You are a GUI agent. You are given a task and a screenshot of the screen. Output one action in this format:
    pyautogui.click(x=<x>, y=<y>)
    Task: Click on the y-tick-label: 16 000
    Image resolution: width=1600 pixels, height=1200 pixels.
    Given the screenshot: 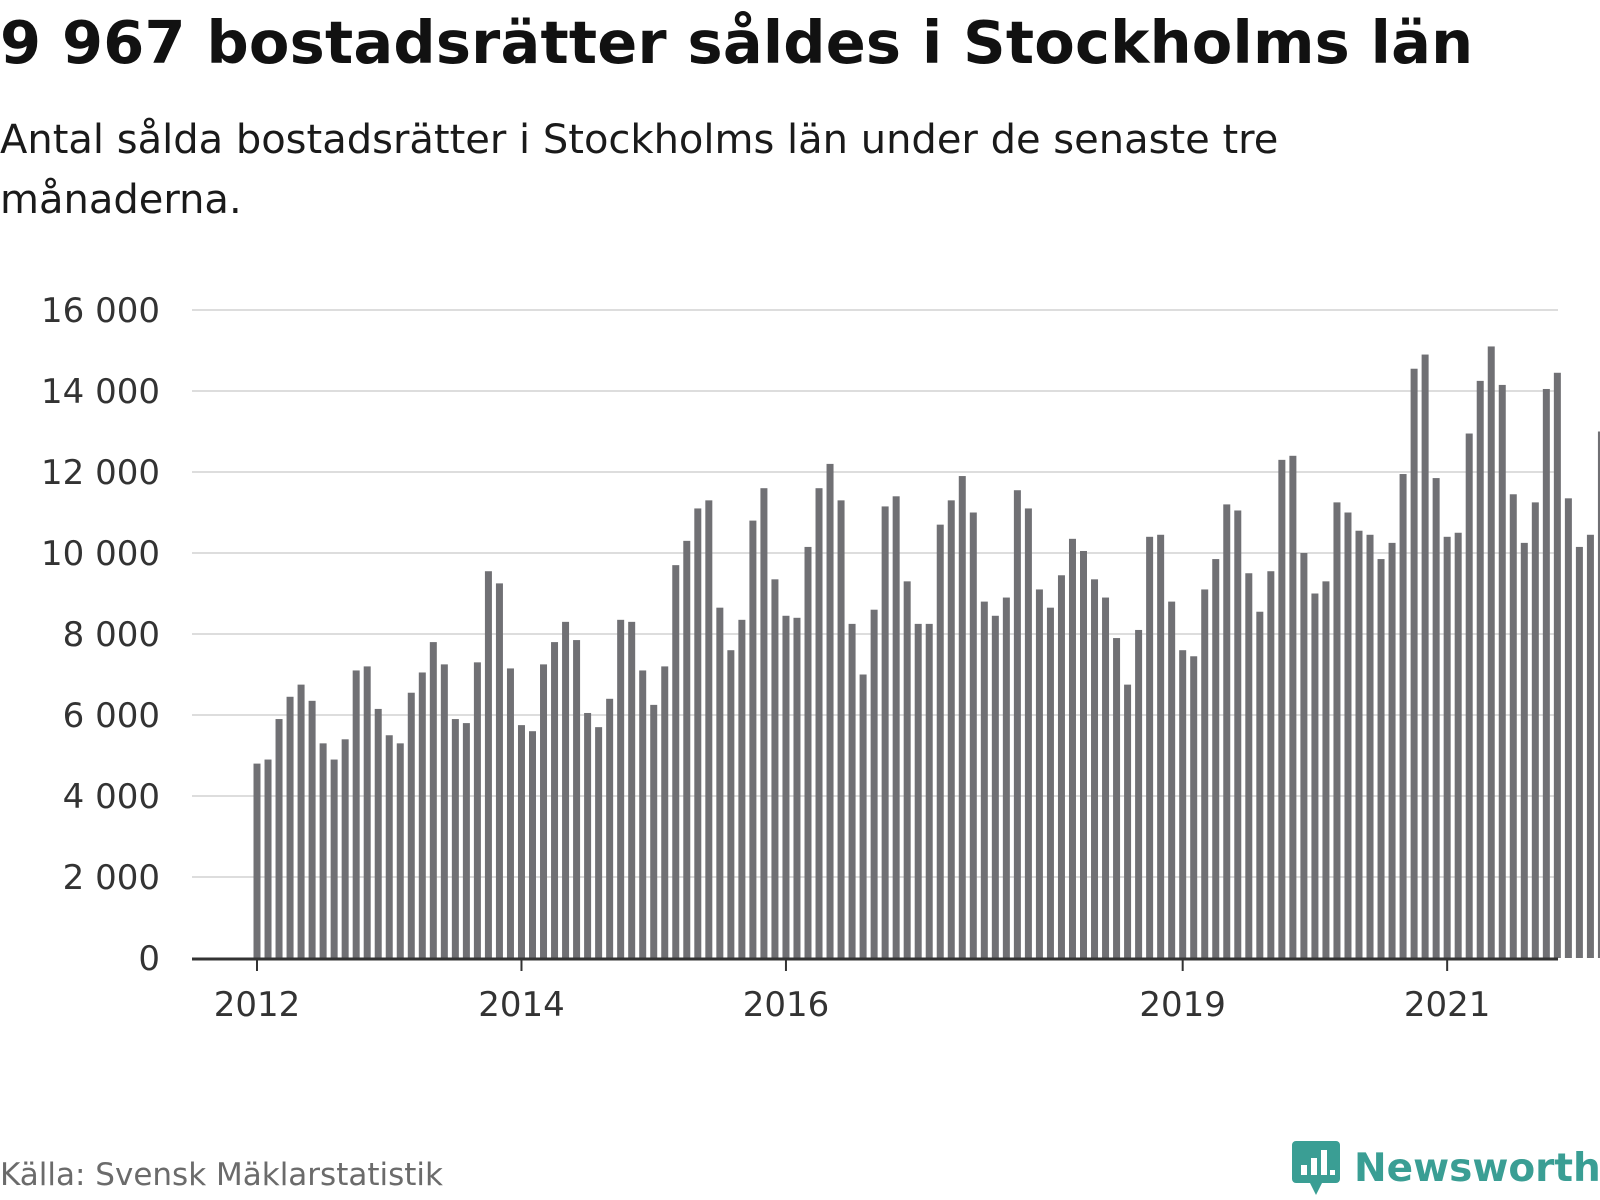 What is the action you would take?
    pyautogui.click(x=100, y=311)
    